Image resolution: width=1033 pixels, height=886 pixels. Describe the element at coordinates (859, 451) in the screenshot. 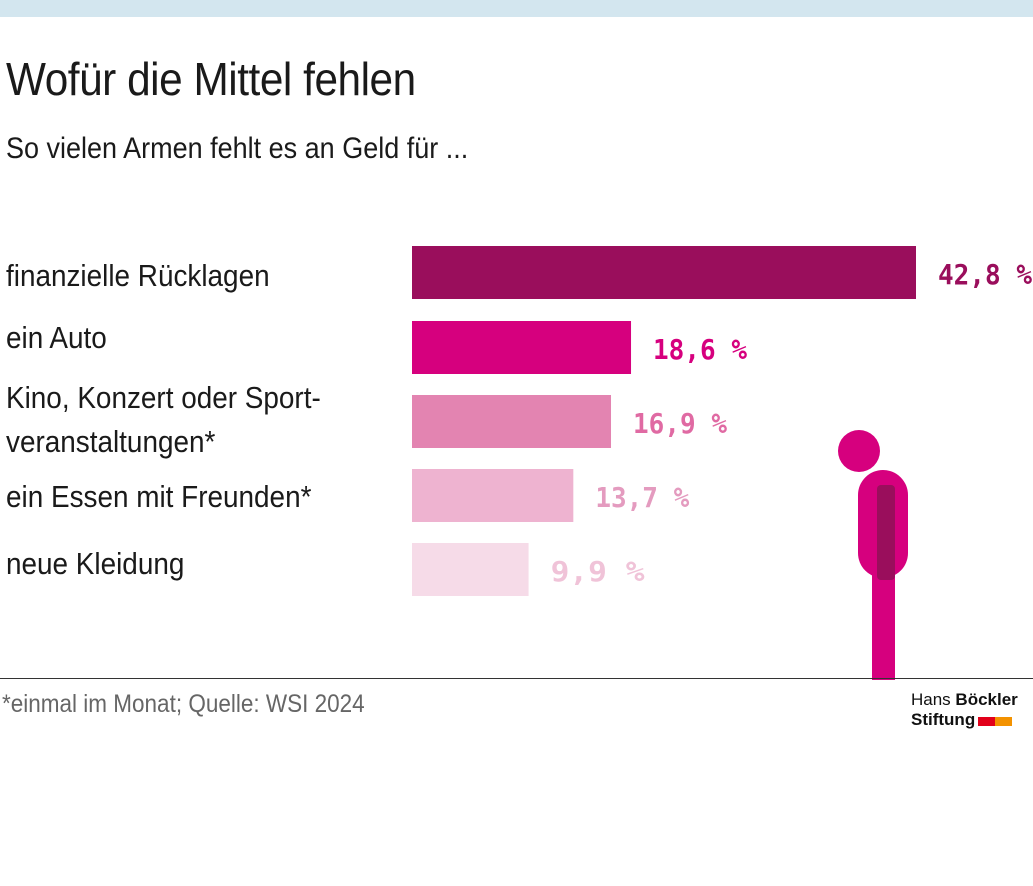

I see `person-head` at that location.